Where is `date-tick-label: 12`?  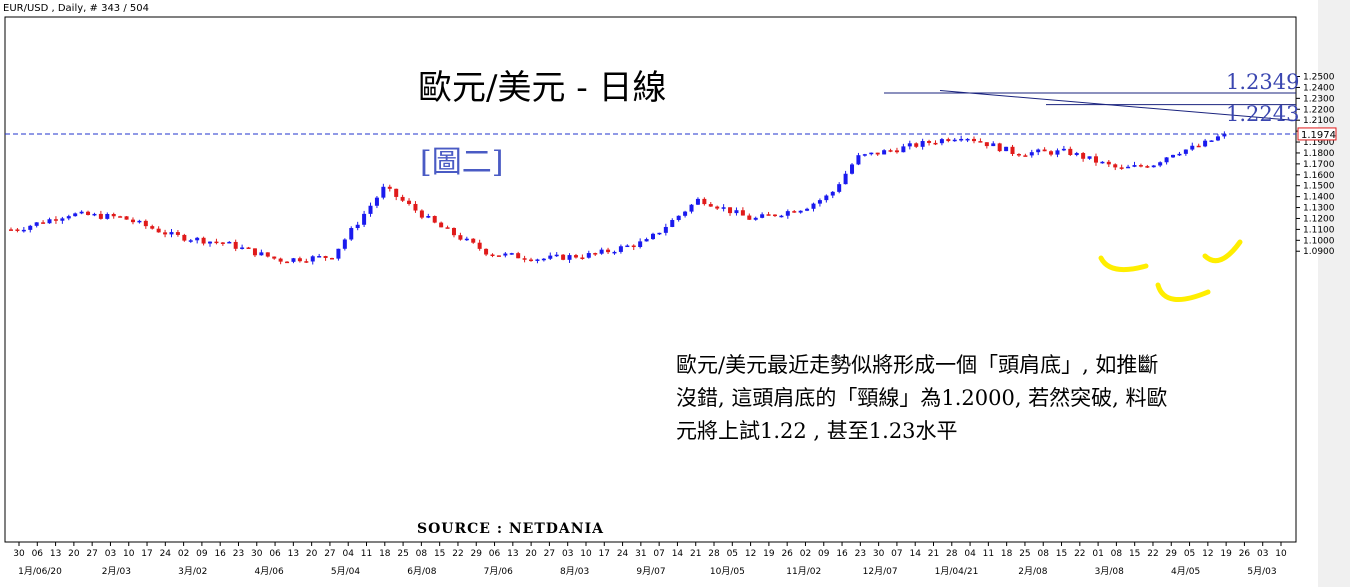 date-tick-label: 12 is located at coordinates (1207, 554).